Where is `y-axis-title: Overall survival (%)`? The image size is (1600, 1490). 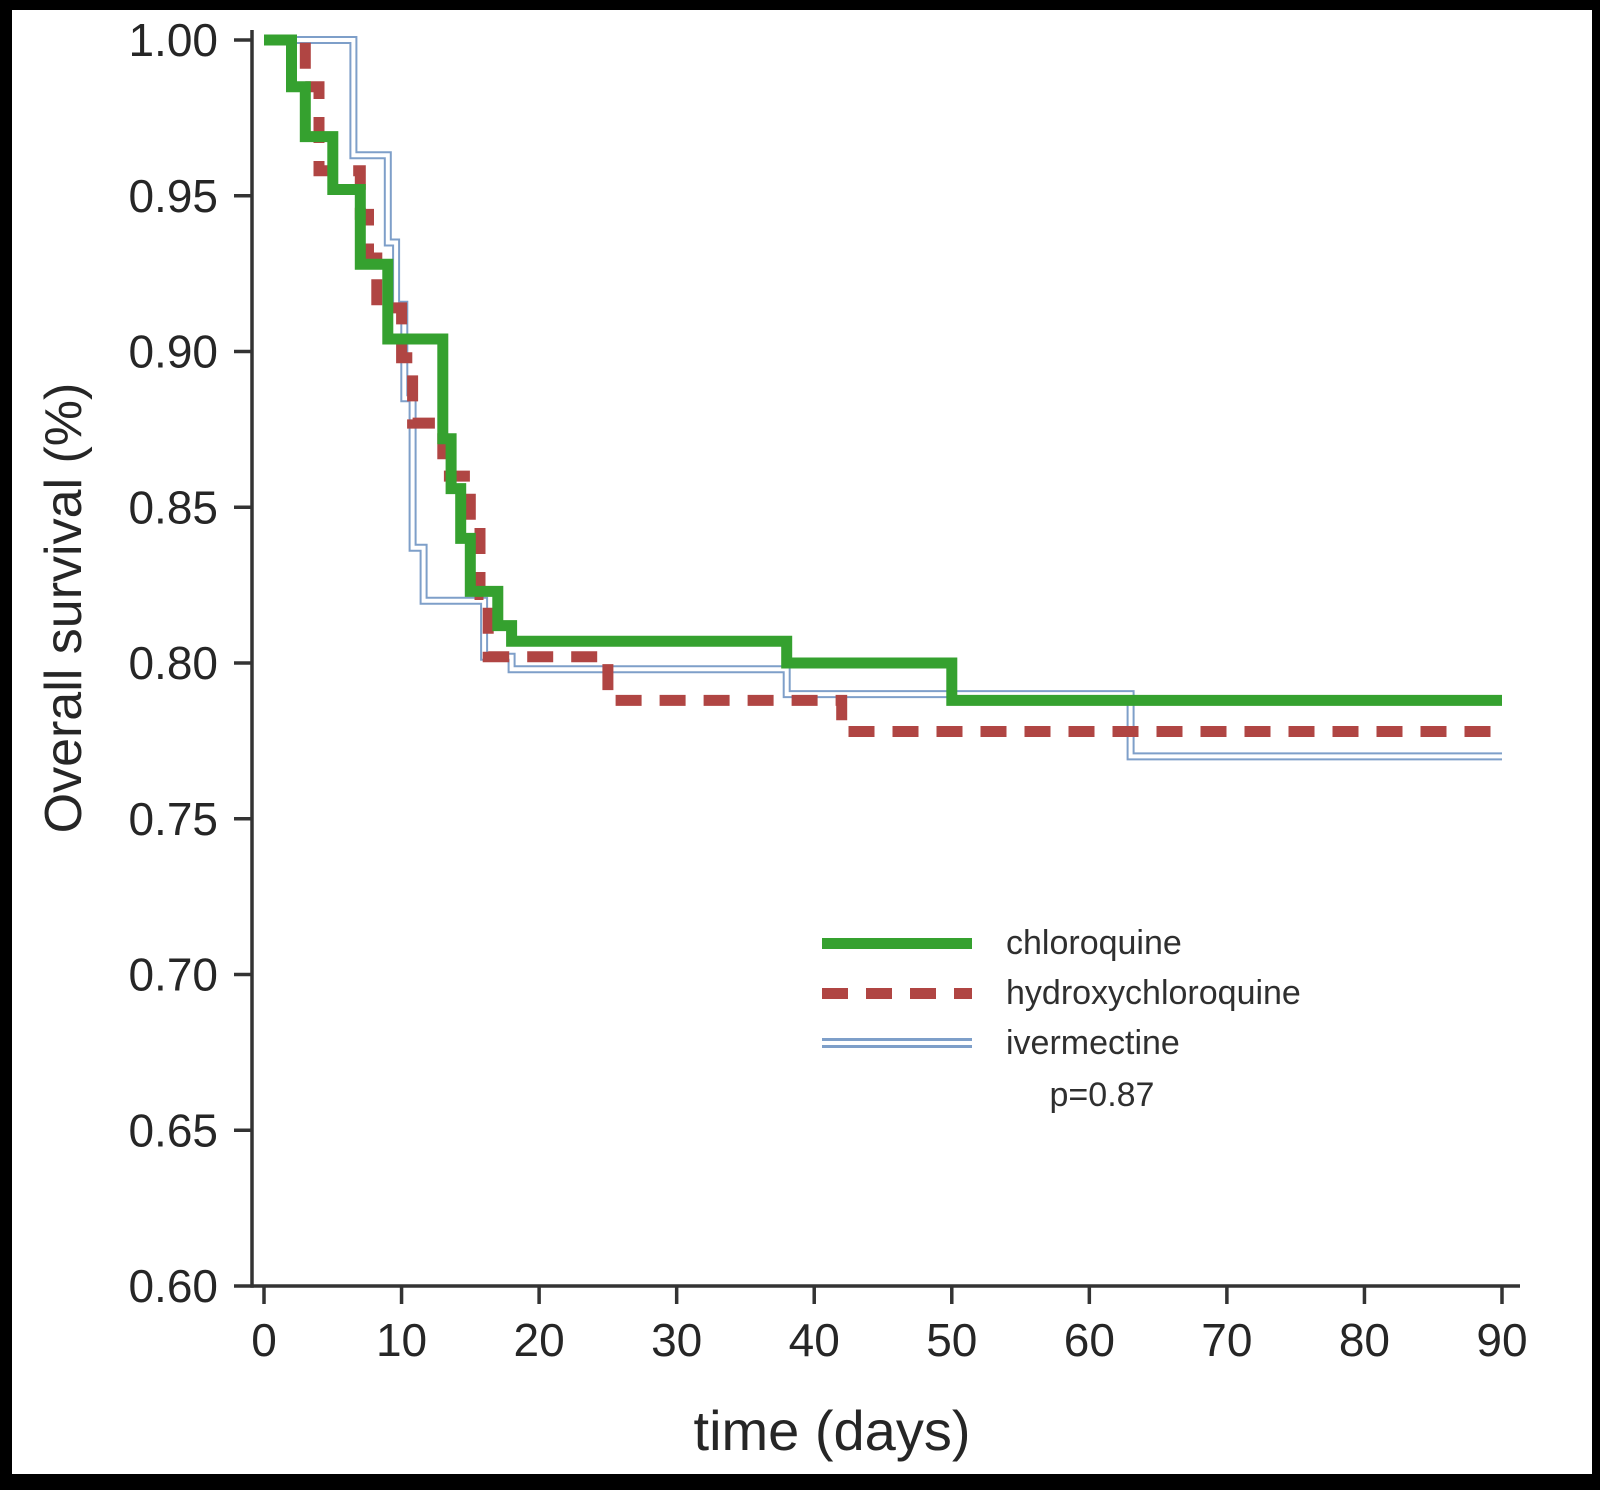 y-axis-title: Overall survival (%) is located at coordinates (64, 608).